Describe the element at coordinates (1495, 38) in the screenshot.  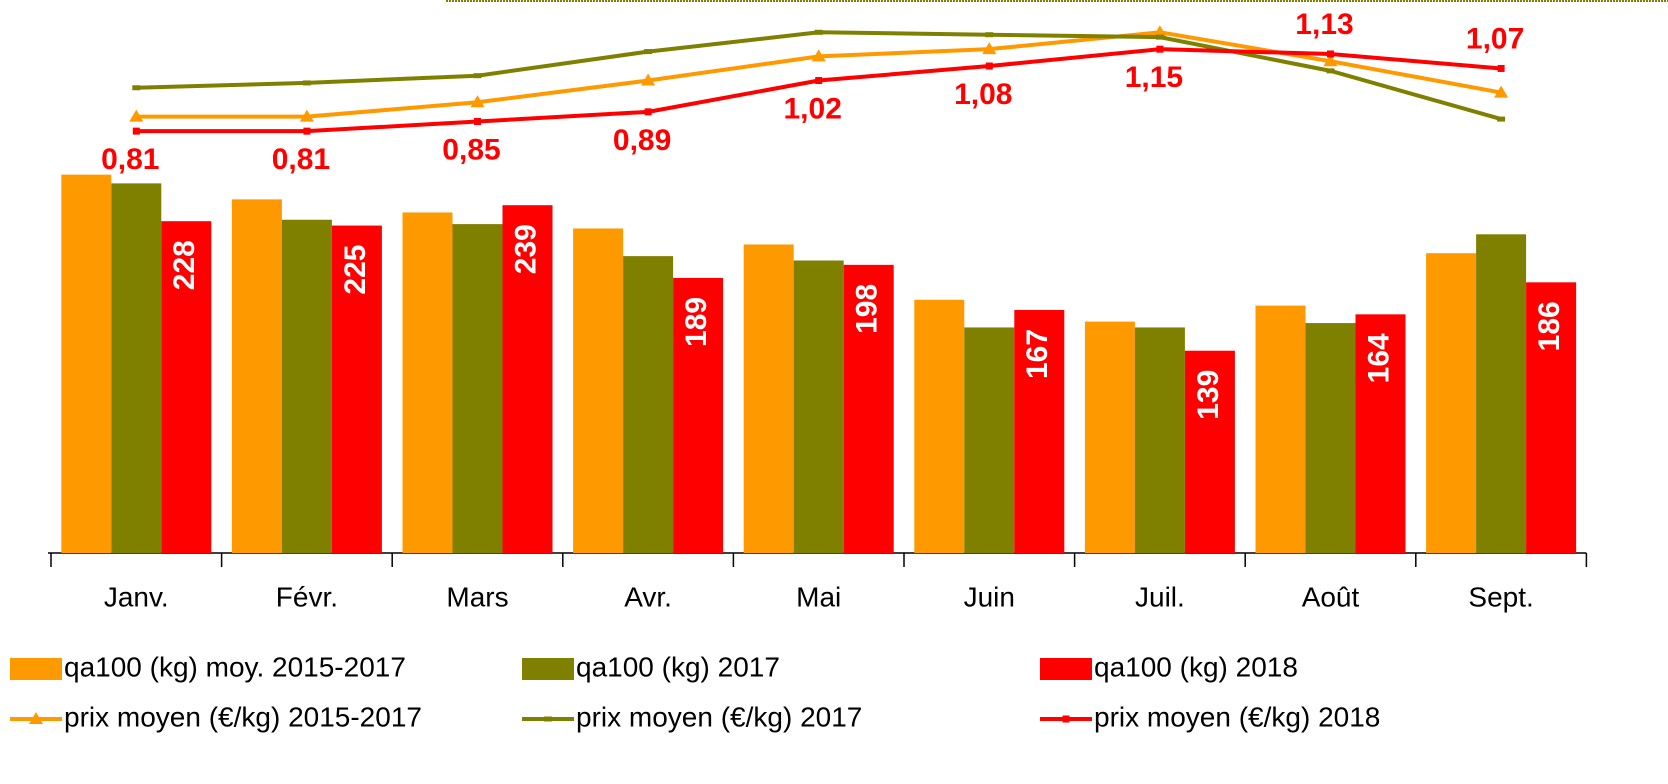
I see `price-value-label: 1,07` at that location.